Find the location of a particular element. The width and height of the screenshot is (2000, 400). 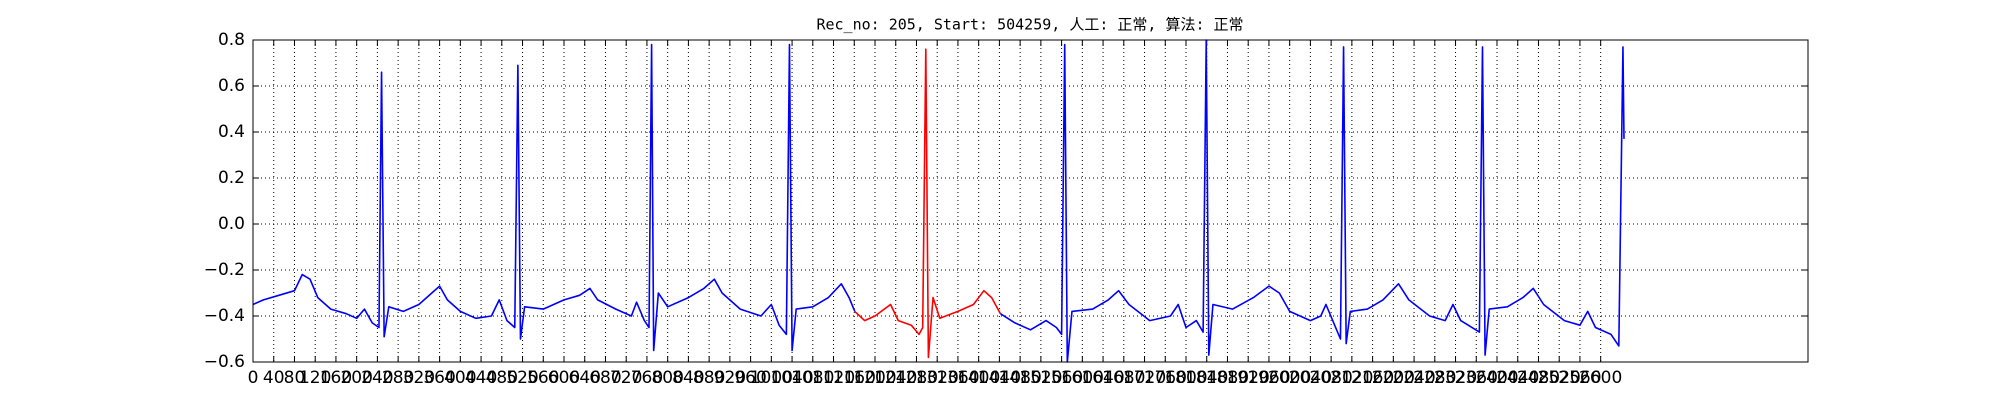

x-tick-label: 2600 is located at coordinates (1600, 378).